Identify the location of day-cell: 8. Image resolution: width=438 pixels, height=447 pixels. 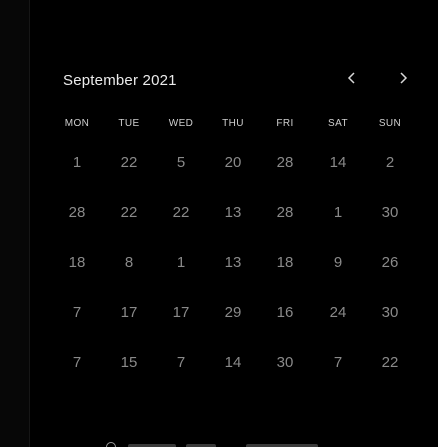
(129, 262).